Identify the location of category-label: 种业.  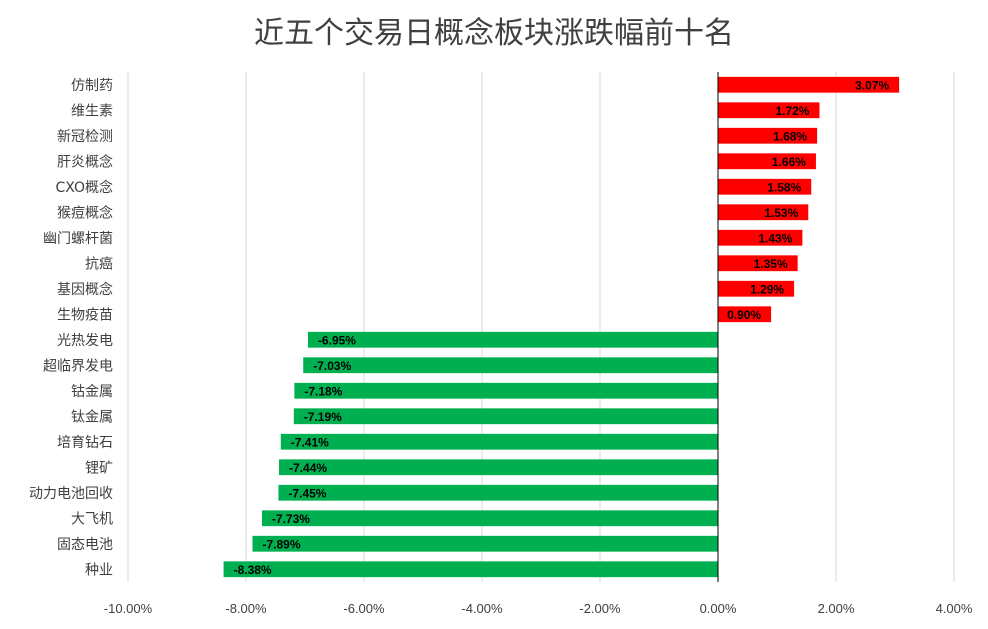
(99, 570).